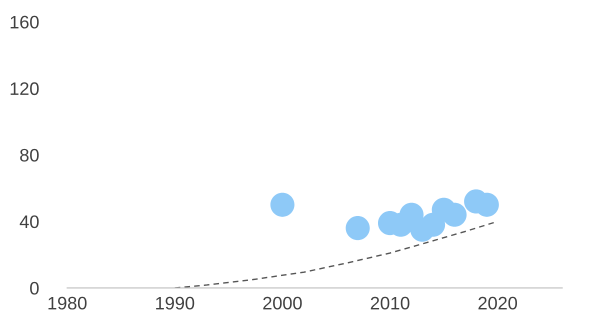 Image resolution: width=600 pixels, height=336 pixels. Describe the element at coordinates (282, 303) in the screenshot. I see `x-tick-label: 2000` at that location.